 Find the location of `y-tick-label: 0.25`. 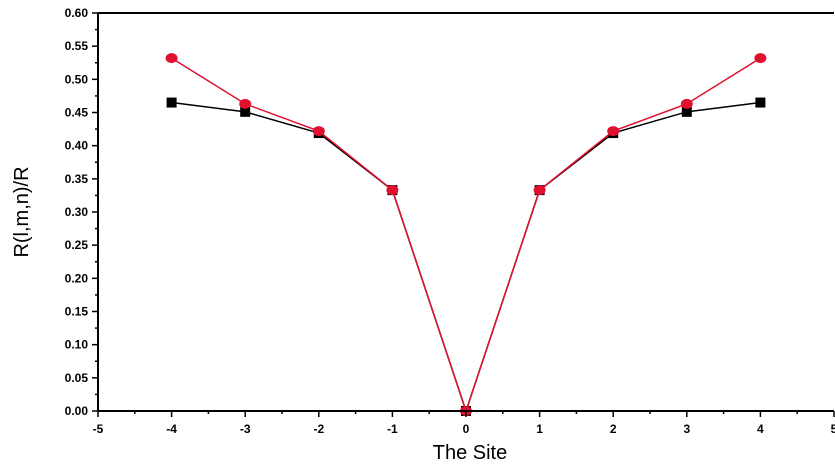

y-tick-label: 0.25 is located at coordinates (77, 245).